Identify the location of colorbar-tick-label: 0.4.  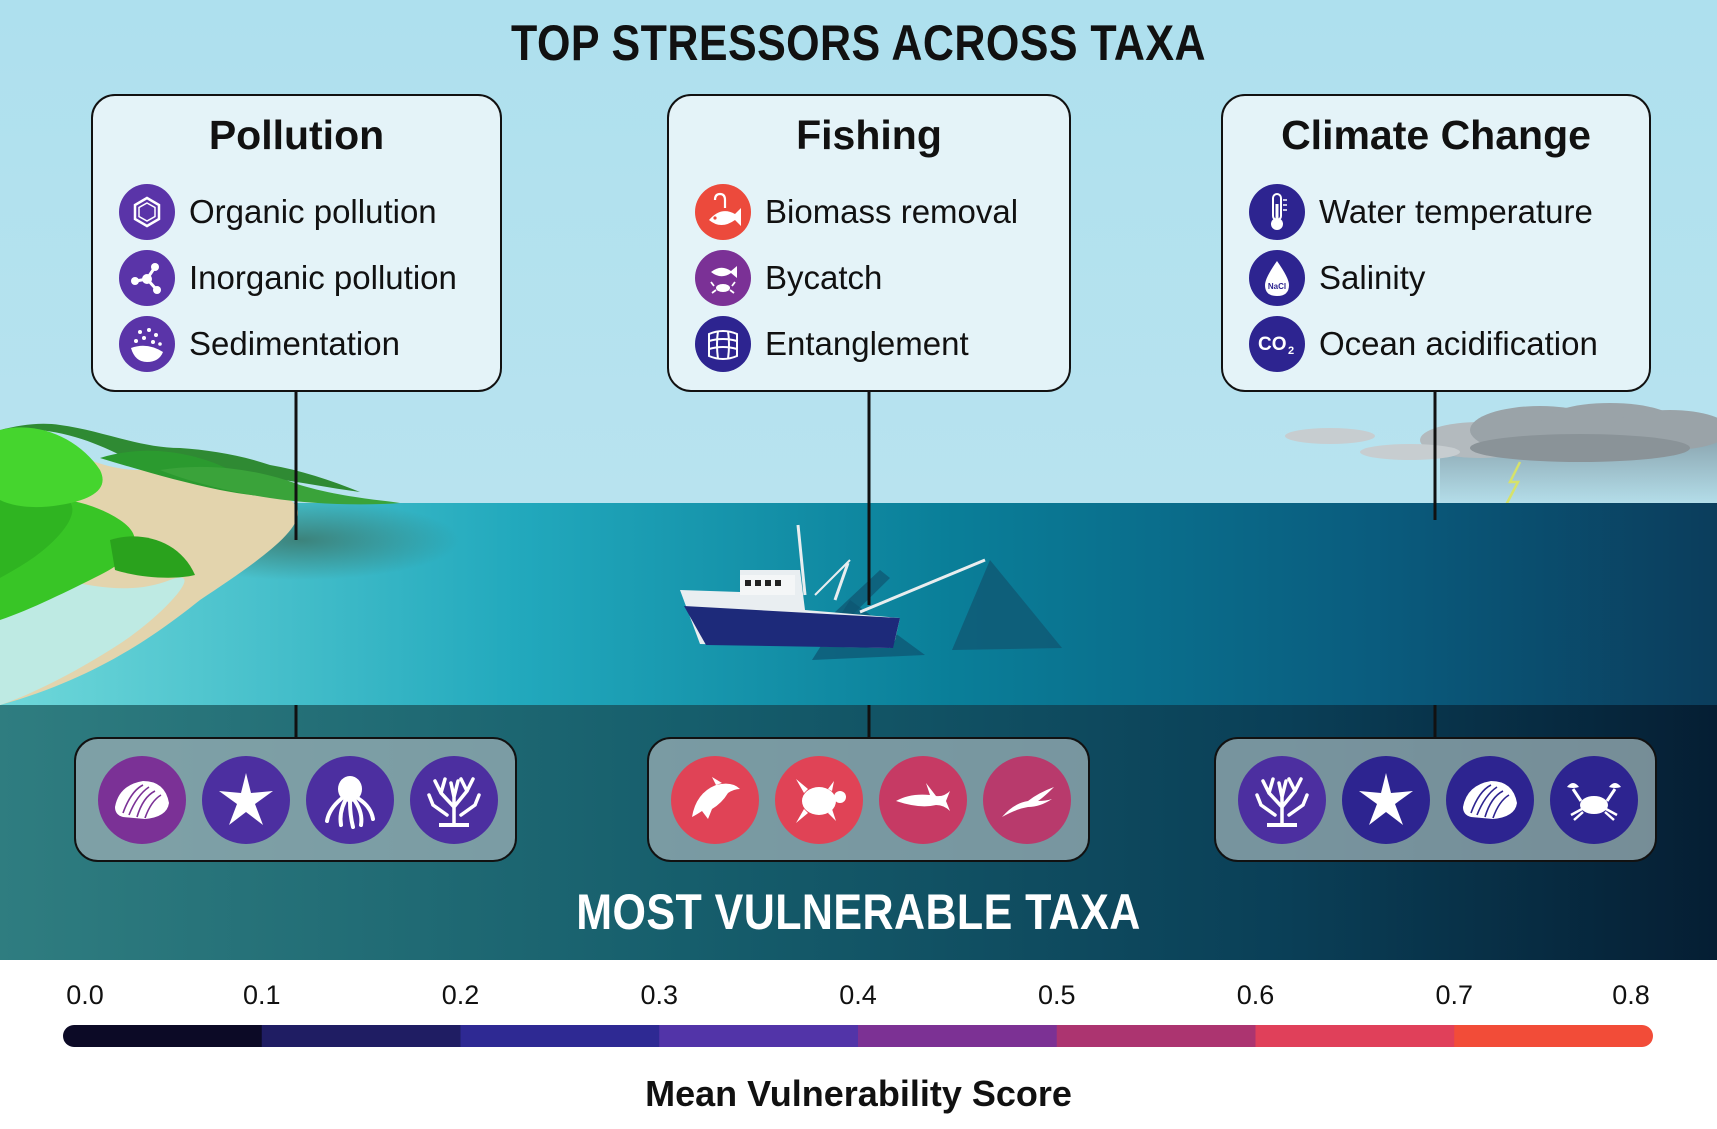
(858, 995).